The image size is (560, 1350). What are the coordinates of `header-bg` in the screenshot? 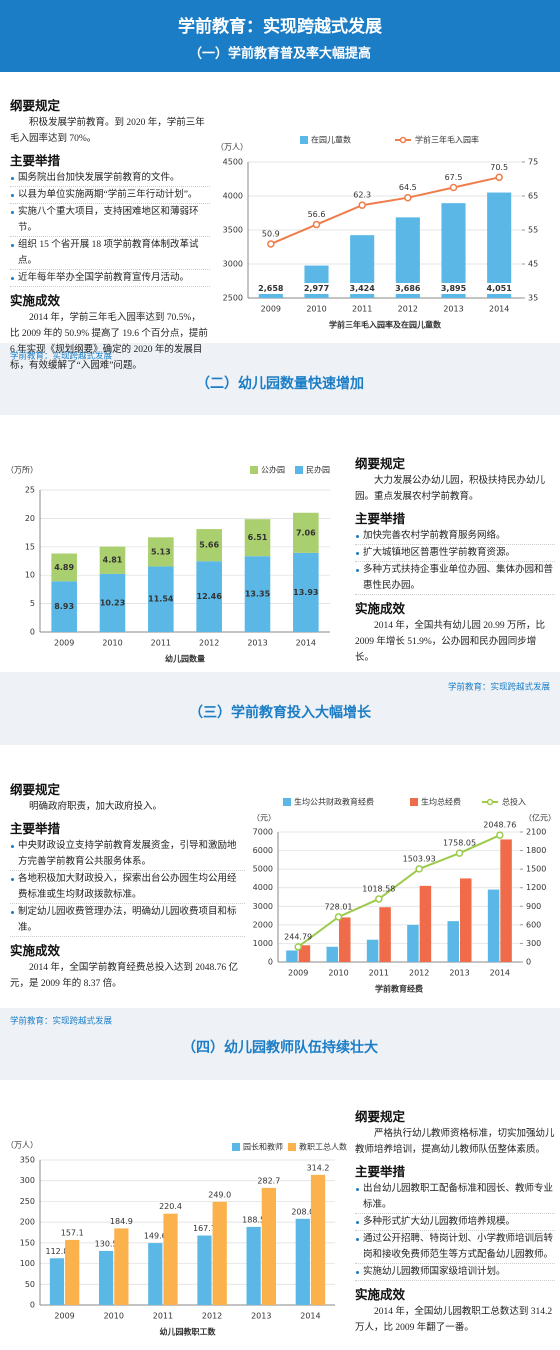 It's located at (280, 36).